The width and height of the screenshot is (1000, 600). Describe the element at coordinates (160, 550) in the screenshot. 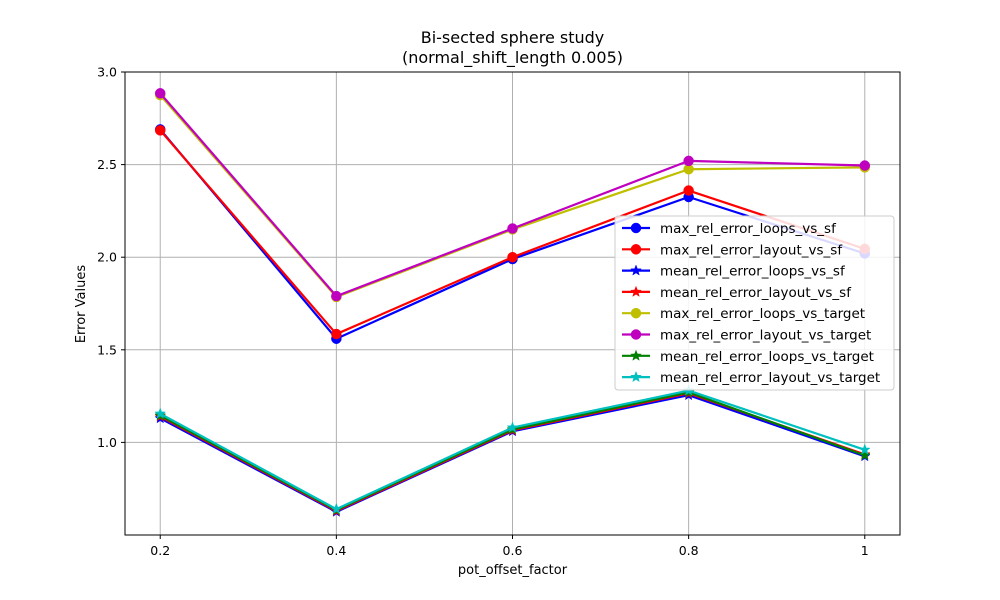

I see `x-tick-label: 0.2` at that location.